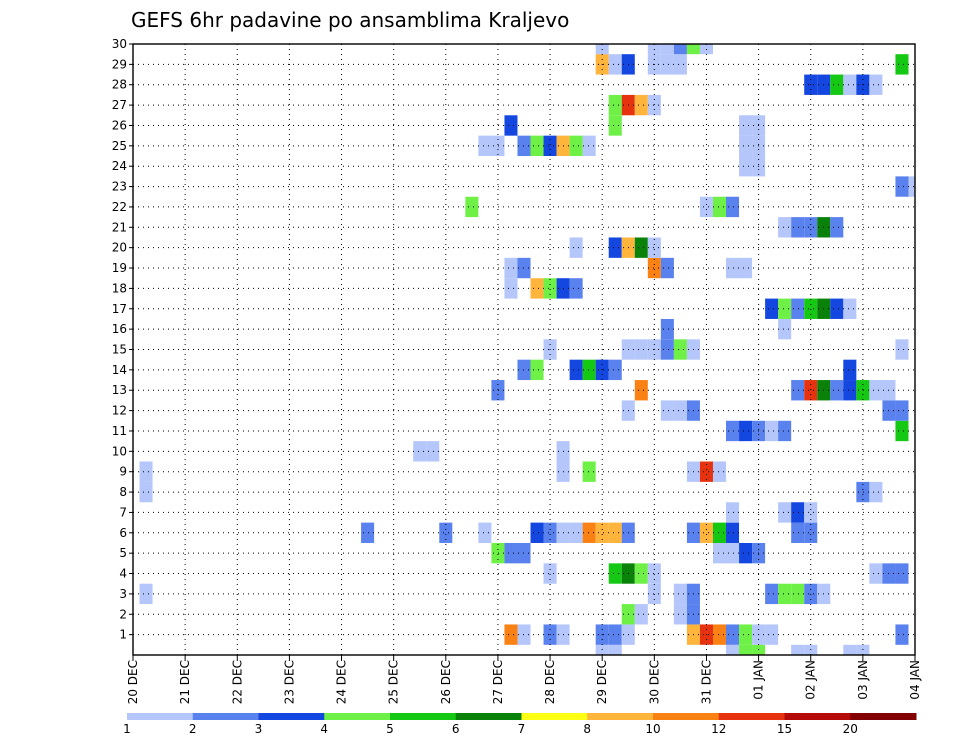  Describe the element at coordinates (498, 682) in the screenshot. I see `x-tick-label: 27 DEC` at that location.